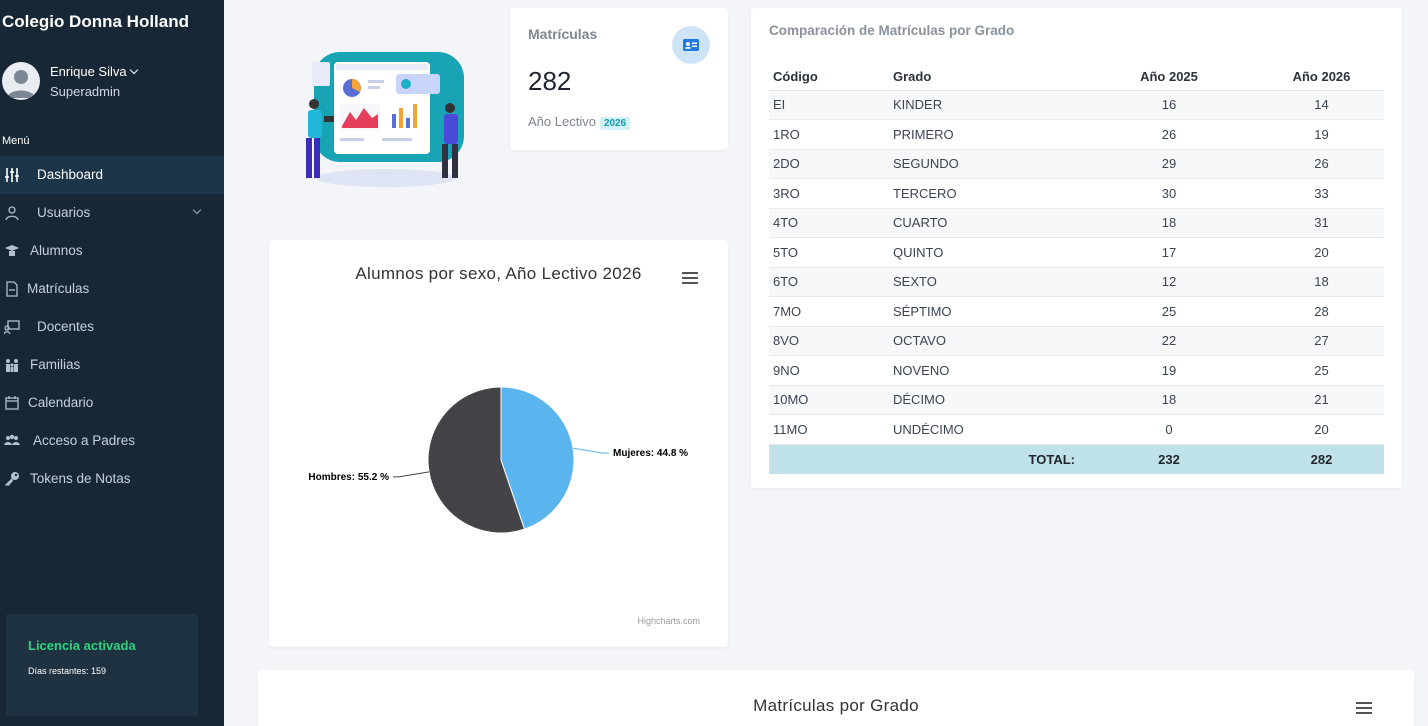 This screenshot has height=726, width=1428. I want to click on table-row: 1RO PRIMERO 26 19, so click(1076, 134).